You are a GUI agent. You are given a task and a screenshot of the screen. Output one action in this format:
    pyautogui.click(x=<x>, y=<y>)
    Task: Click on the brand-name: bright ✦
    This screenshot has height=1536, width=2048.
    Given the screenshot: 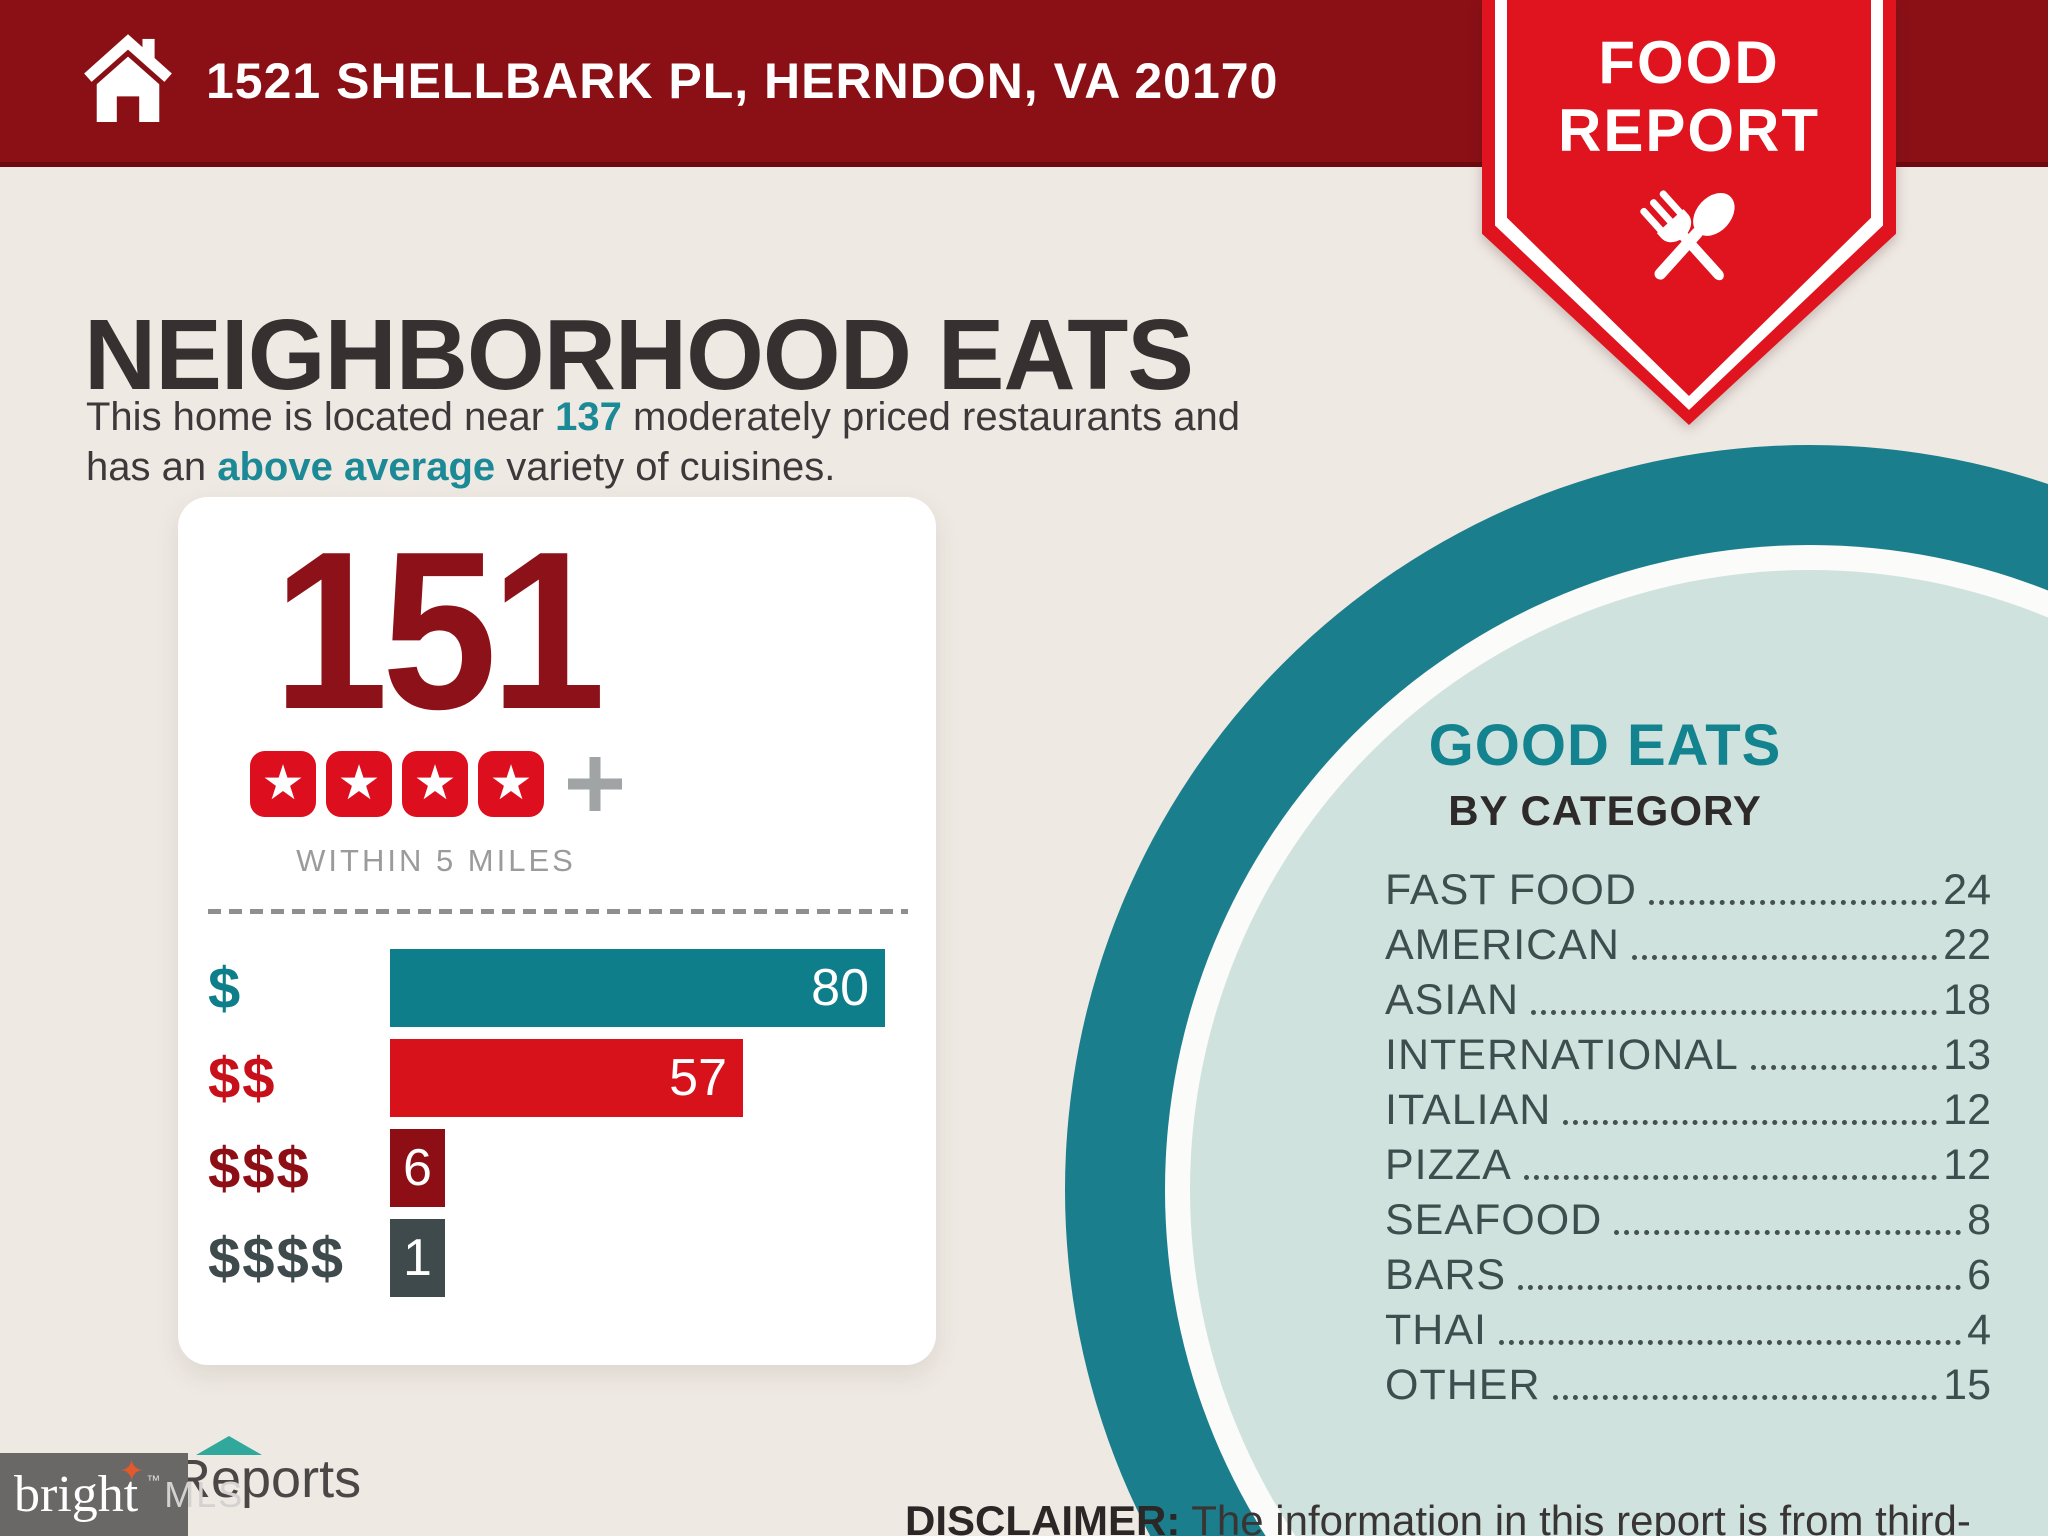 What is the action you would take?
    pyautogui.click(x=79, y=1489)
    